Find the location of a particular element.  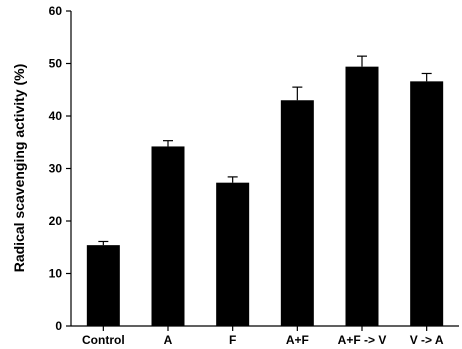

bar-f is located at coordinates (233, 254).